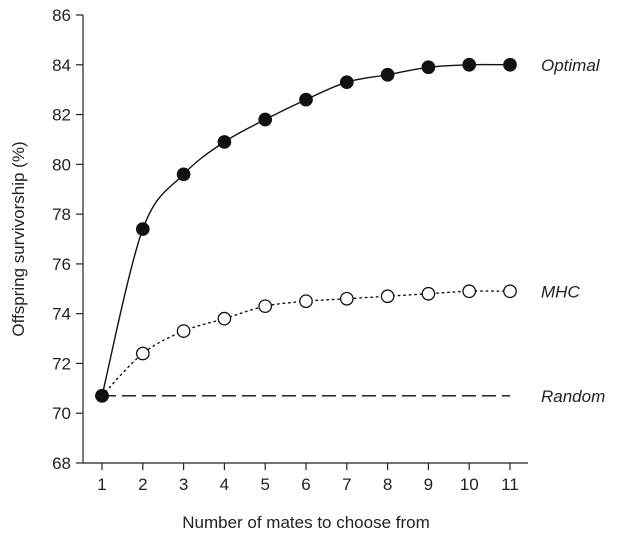 Image resolution: width=620 pixels, height=533 pixels. Describe the element at coordinates (61, 314) in the screenshot. I see `y-tick-label: 74` at that location.